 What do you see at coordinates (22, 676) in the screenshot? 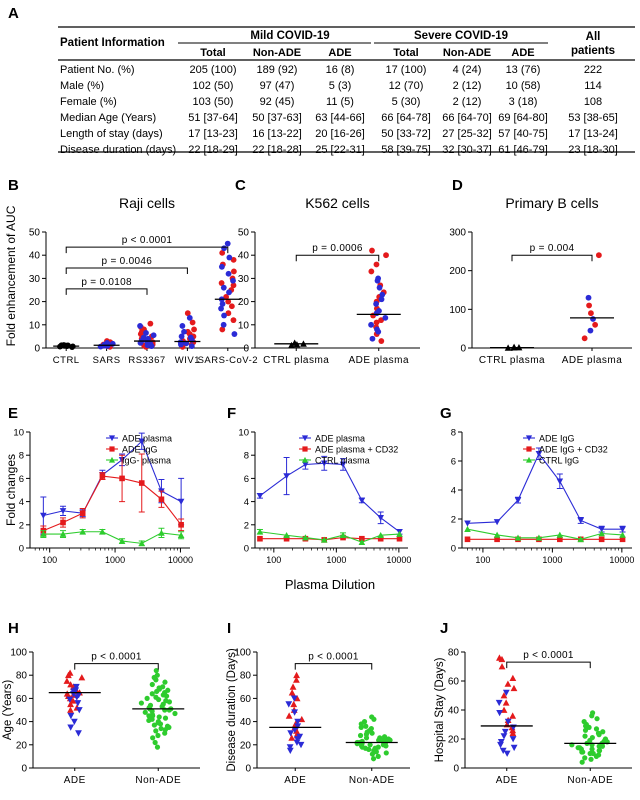
I see `y-tick-label: 80` at bounding box center [22, 676].